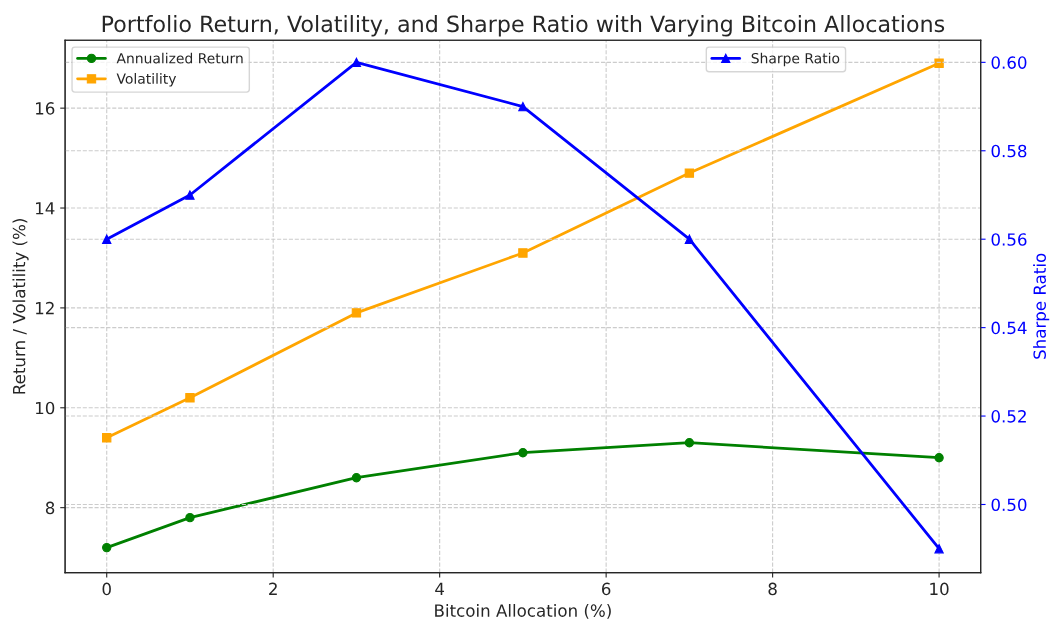 The height and width of the screenshot is (619, 1050). What do you see at coordinates (45, 408) in the screenshot?
I see `y-tick-label: 10` at bounding box center [45, 408].